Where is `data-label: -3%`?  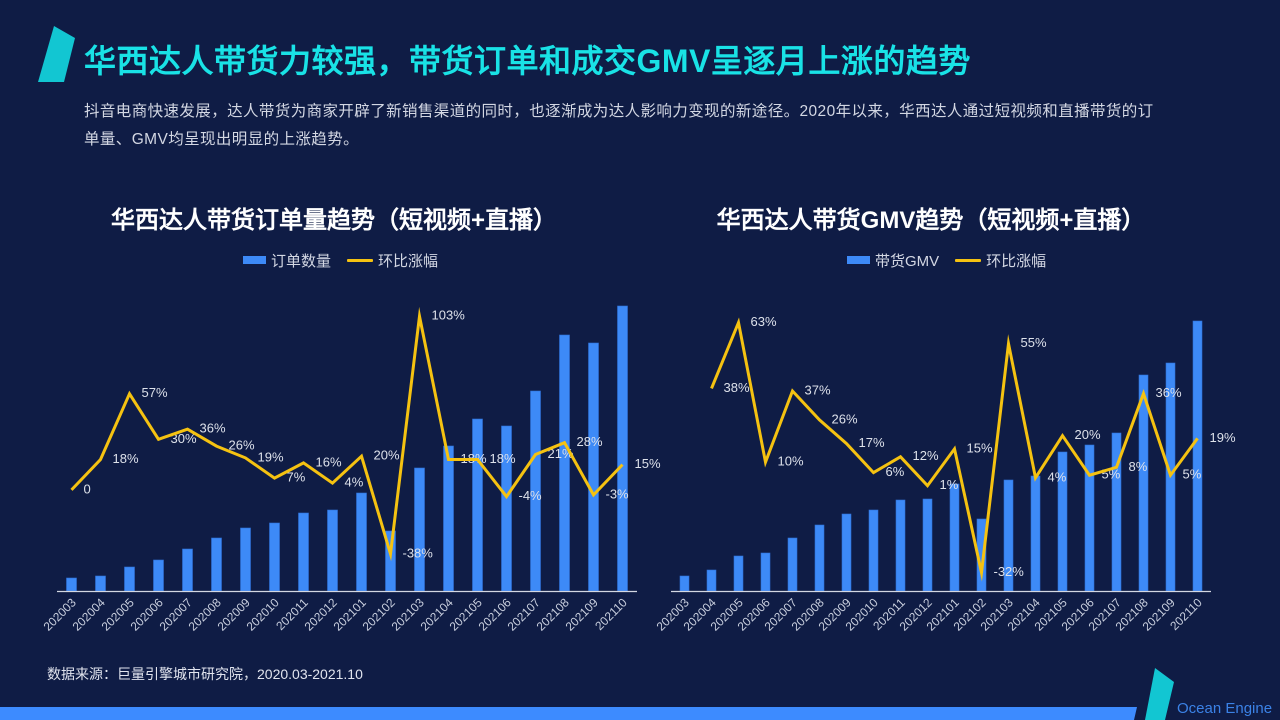 data-label: -3% is located at coordinates (618, 493).